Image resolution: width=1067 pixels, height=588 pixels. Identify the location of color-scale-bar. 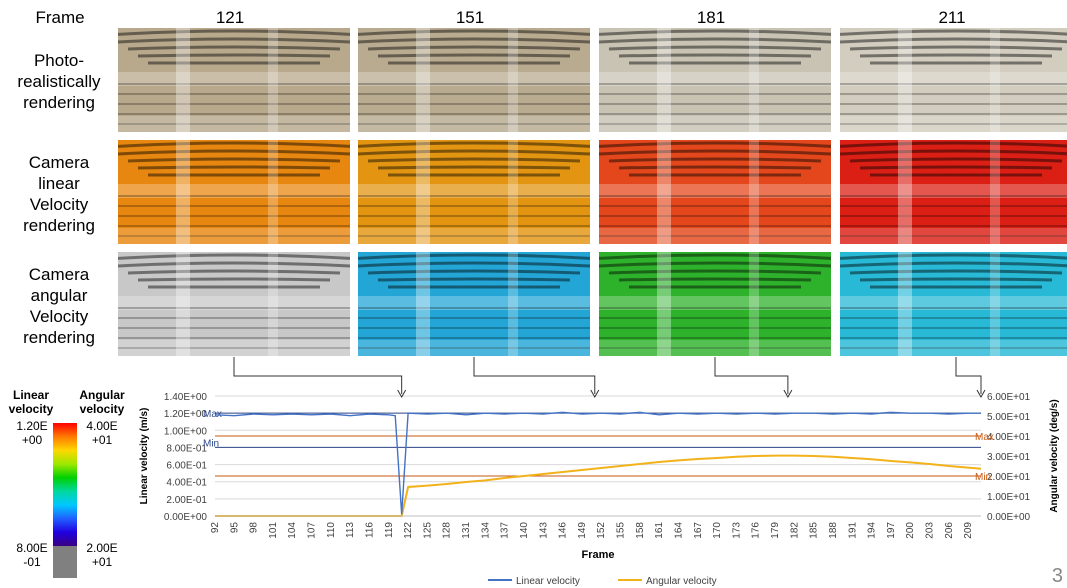
(65, 500).